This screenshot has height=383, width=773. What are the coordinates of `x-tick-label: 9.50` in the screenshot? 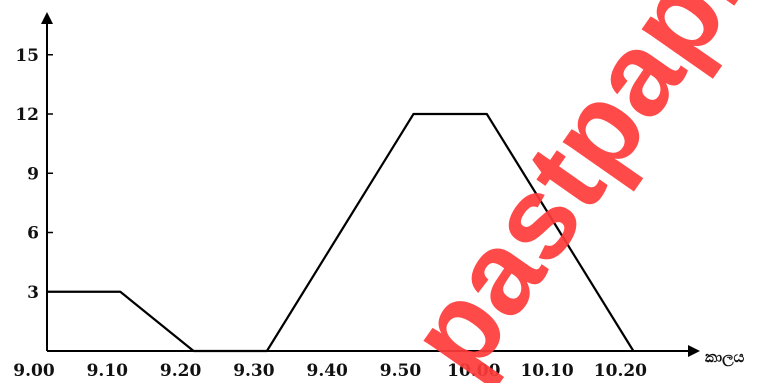 It's located at (401, 371).